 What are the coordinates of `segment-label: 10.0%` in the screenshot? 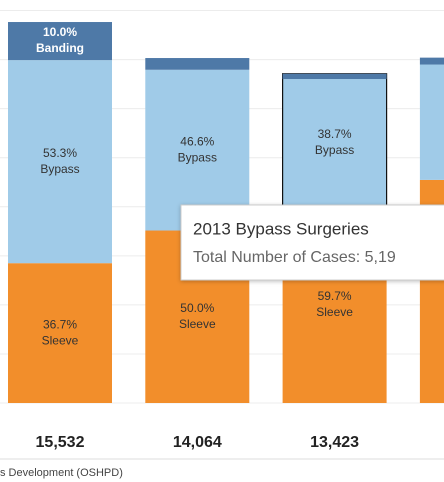 It's located at (60, 32).